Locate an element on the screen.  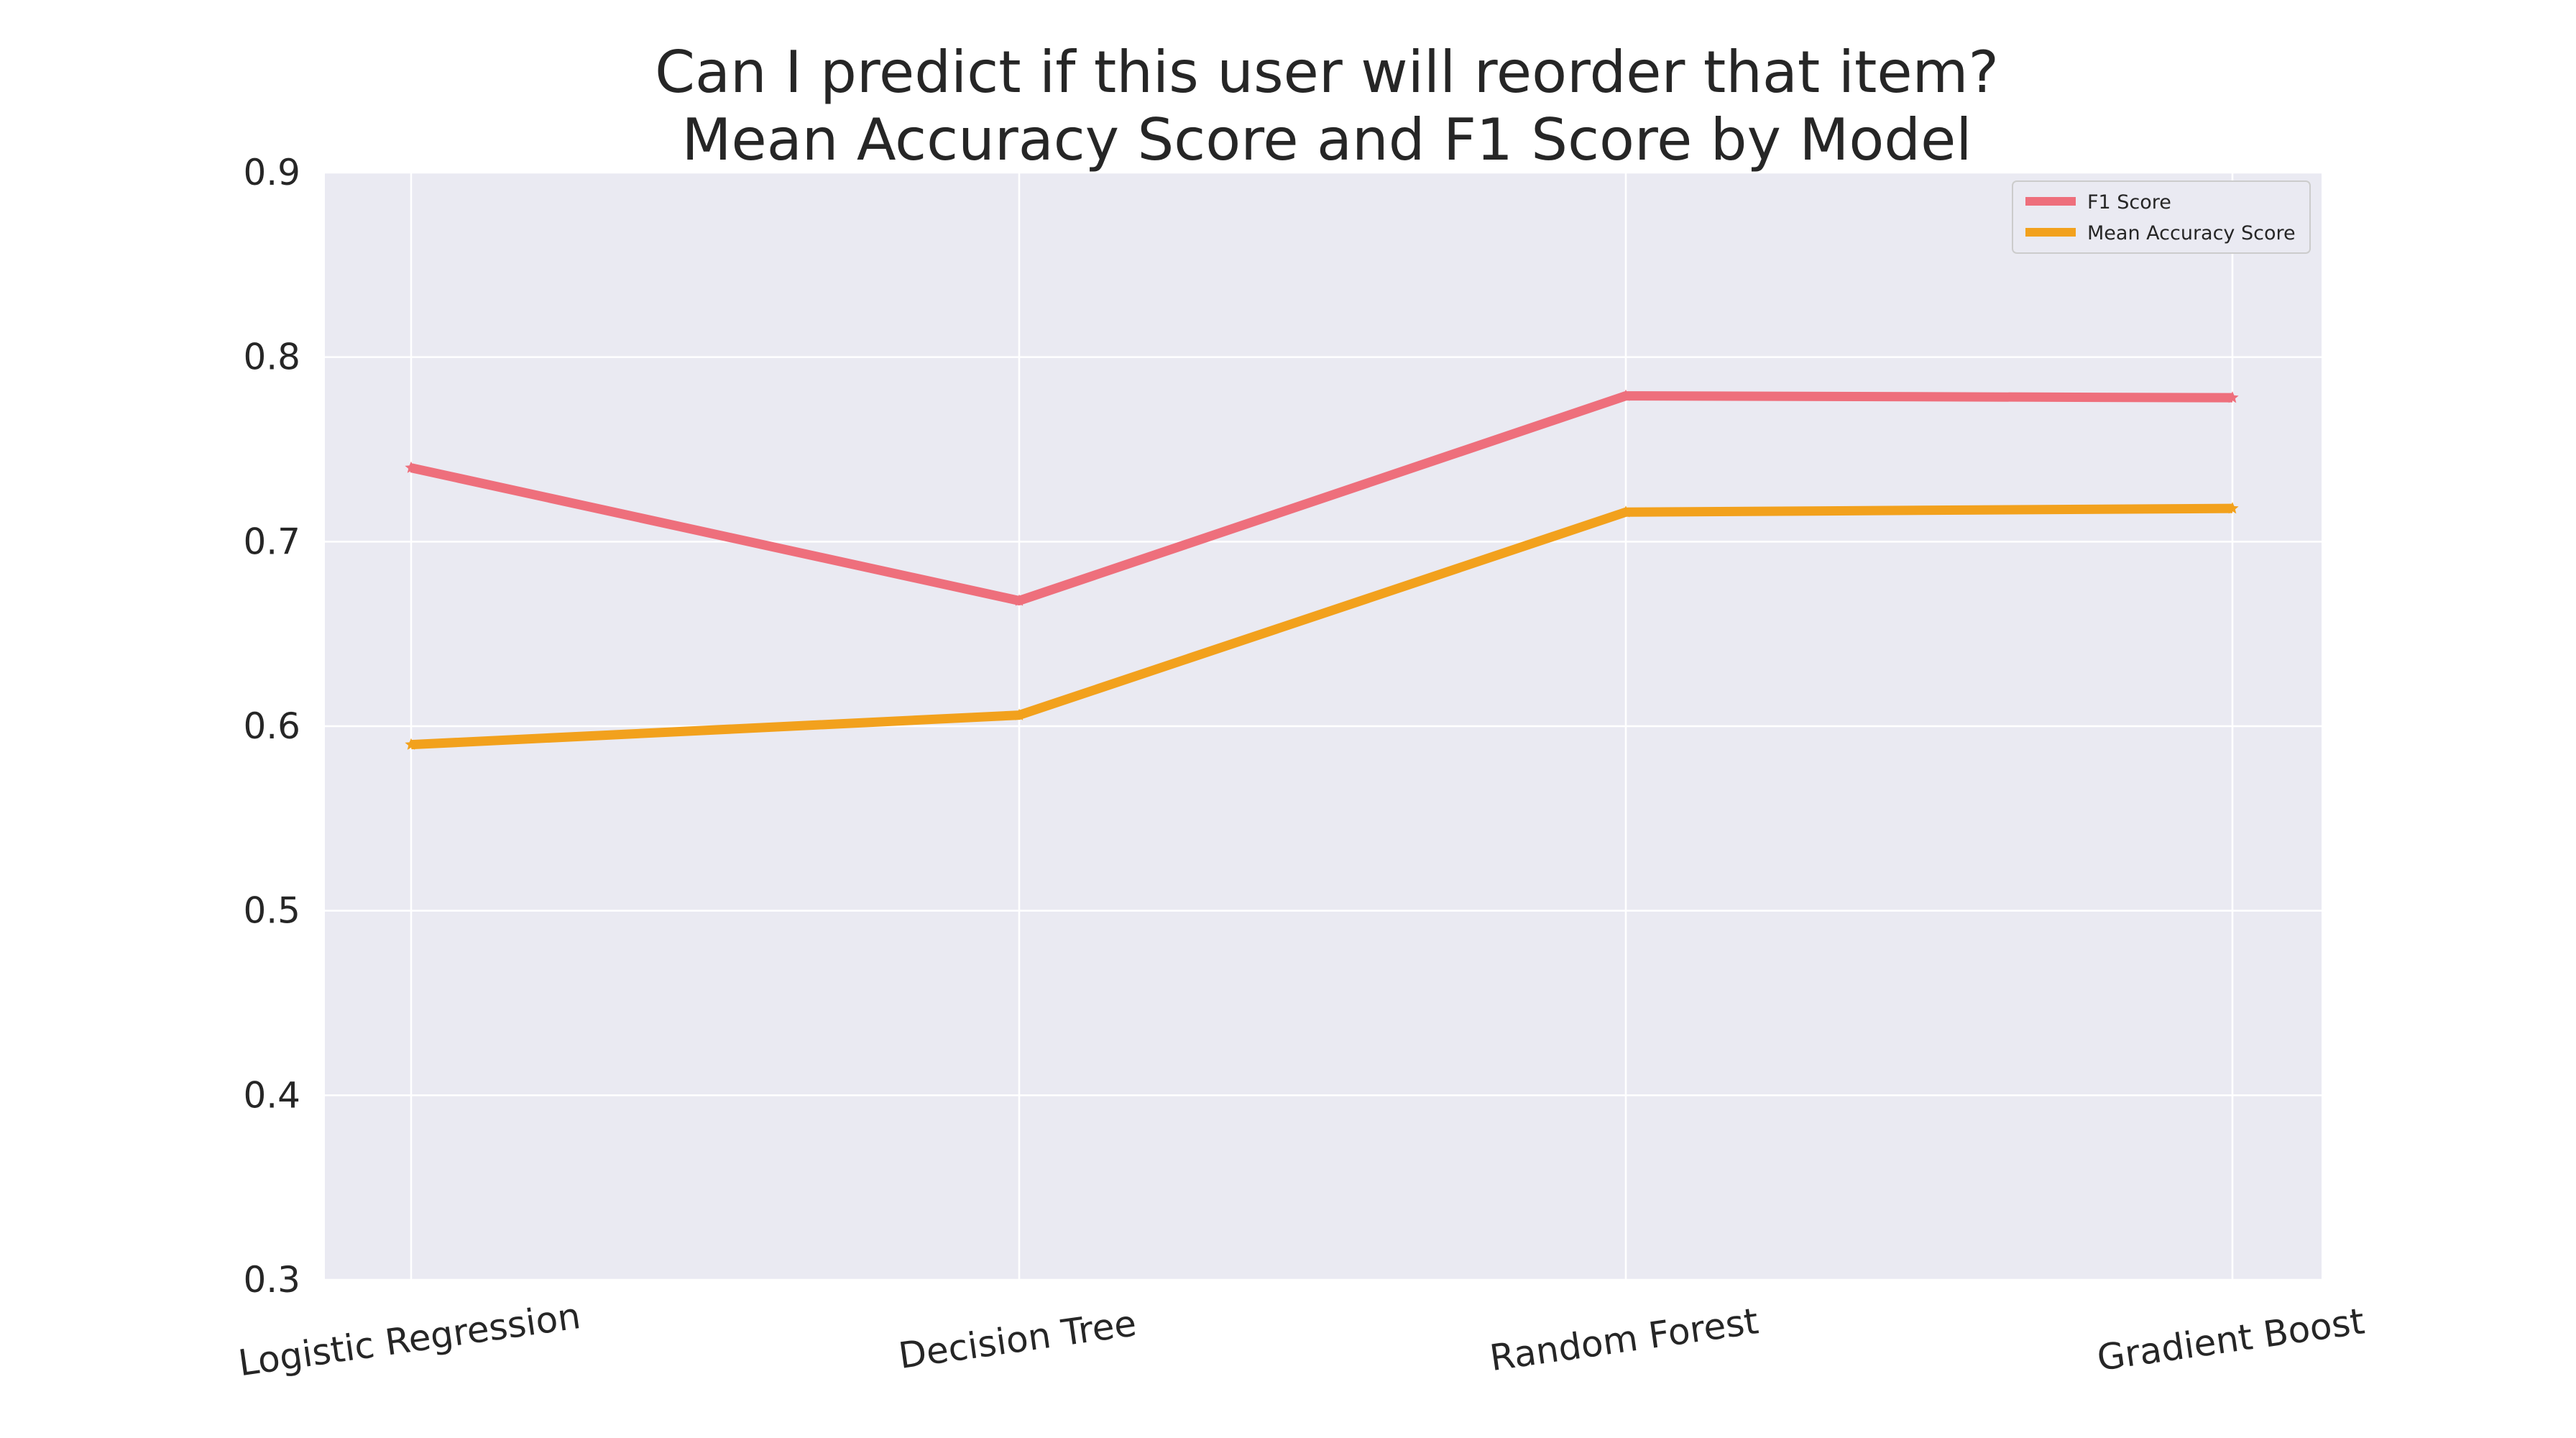
legend-box is located at coordinates (2161, 217).